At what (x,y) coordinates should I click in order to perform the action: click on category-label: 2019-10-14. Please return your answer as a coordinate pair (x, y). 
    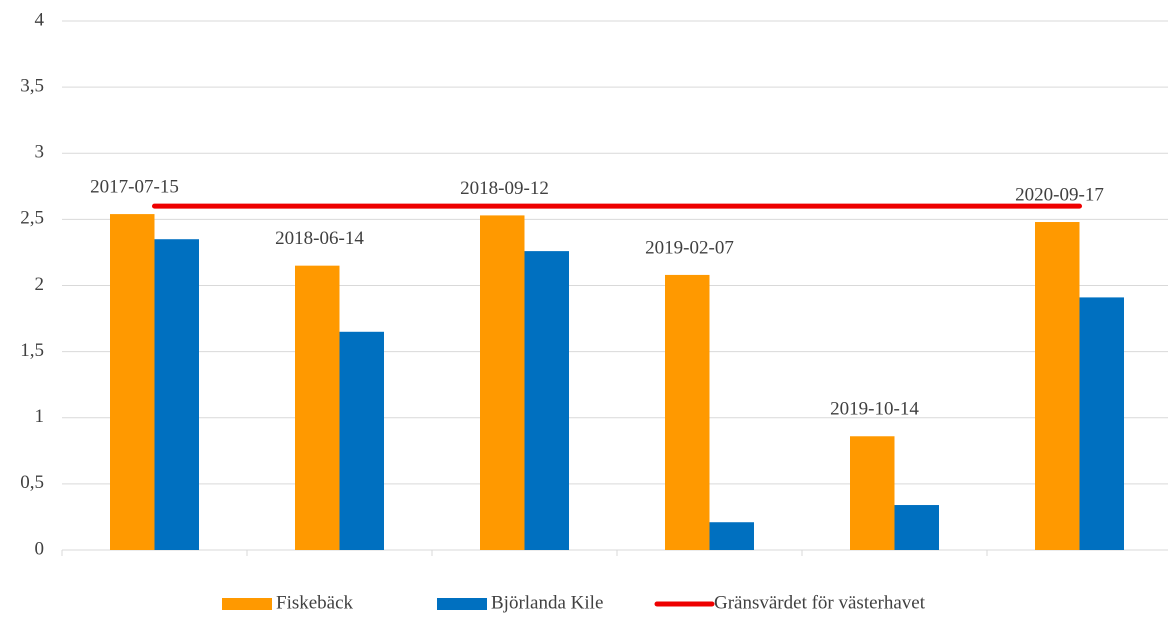
    Looking at the image, I should click on (874, 409).